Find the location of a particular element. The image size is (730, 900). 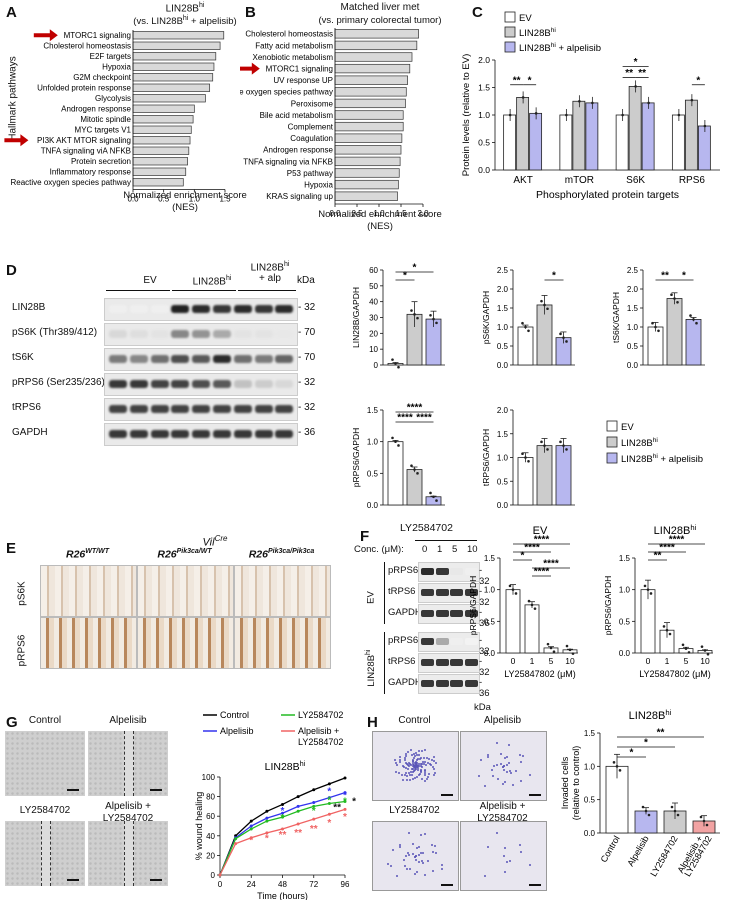

pathway-label: Cholesterol homeostasis is located at coordinates (289, 34).